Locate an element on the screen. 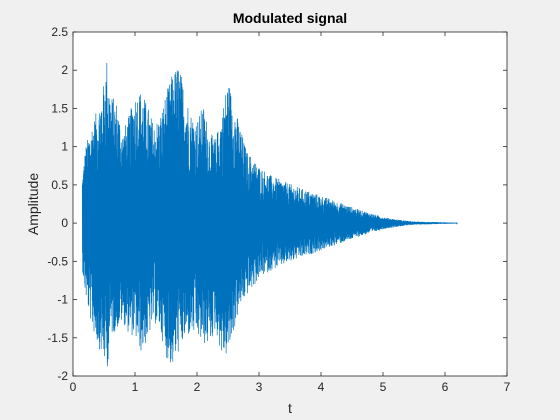 This screenshot has width=560, height=420. y-tick-label: 0 is located at coordinates (64, 223).